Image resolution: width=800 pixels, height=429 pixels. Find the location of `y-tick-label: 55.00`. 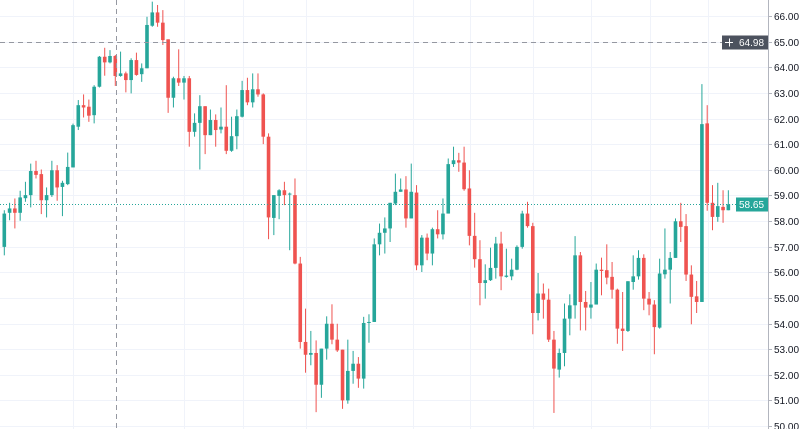

y-tick-label: 55.00 is located at coordinates (786, 299).